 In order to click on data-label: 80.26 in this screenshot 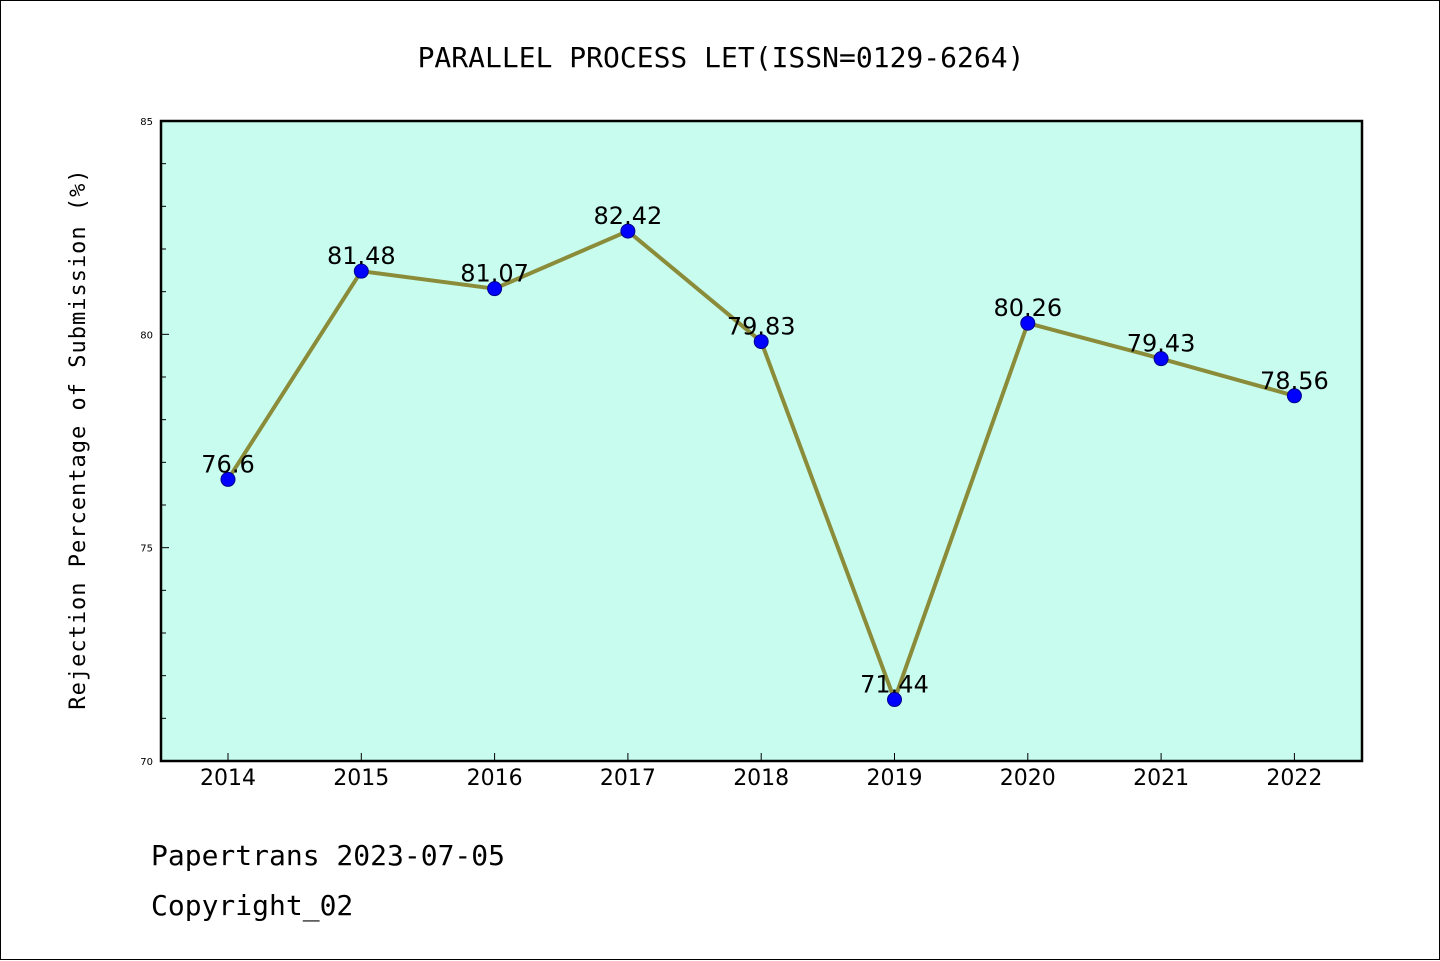, I will do `click(1027, 308)`.